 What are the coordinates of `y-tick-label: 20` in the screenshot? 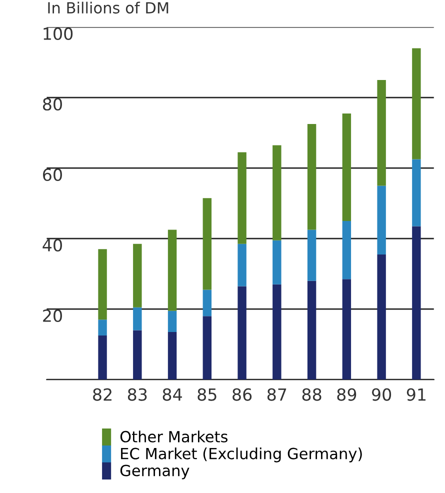 It's located at (52, 315).